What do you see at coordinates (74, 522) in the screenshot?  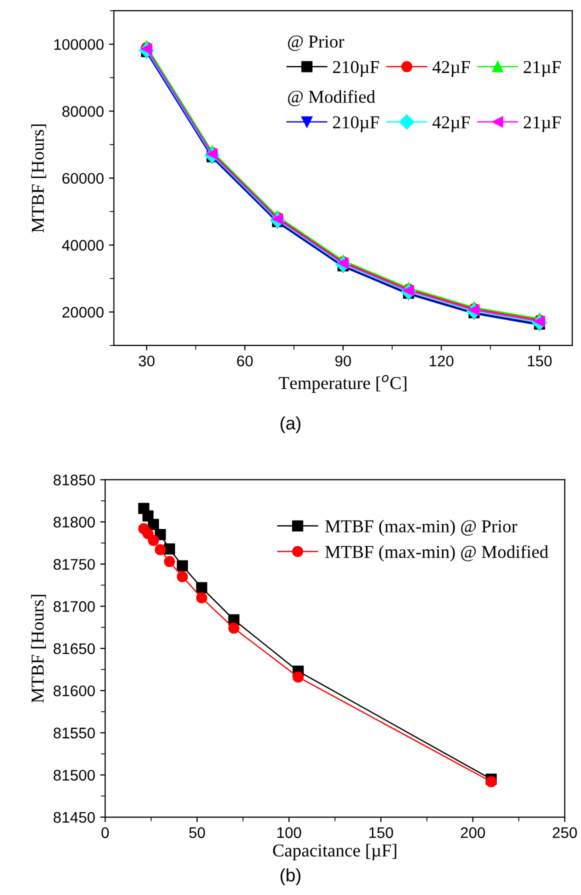 I see `y-tick-label: 81800` at bounding box center [74, 522].